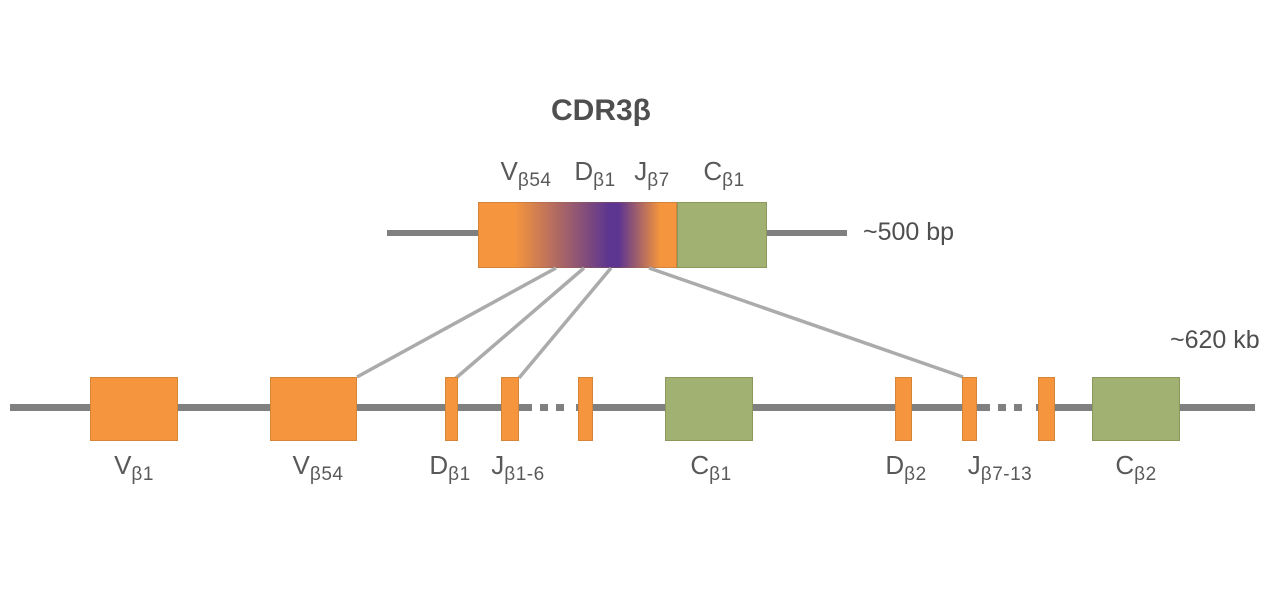 The height and width of the screenshot is (593, 1280). I want to click on locus-label-jb7-13: Jβ7-13, so click(1000, 468).